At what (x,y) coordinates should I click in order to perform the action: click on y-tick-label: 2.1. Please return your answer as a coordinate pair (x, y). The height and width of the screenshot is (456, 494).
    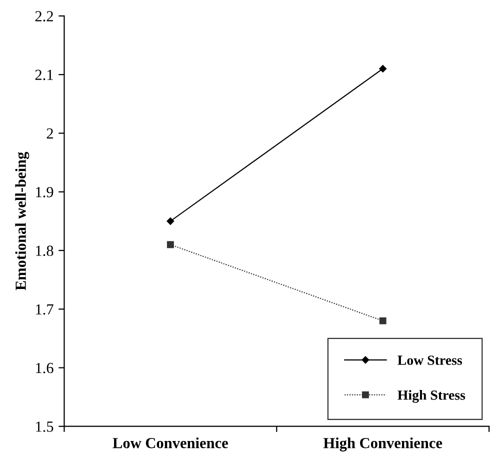
    Looking at the image, I should click on (44, 75).